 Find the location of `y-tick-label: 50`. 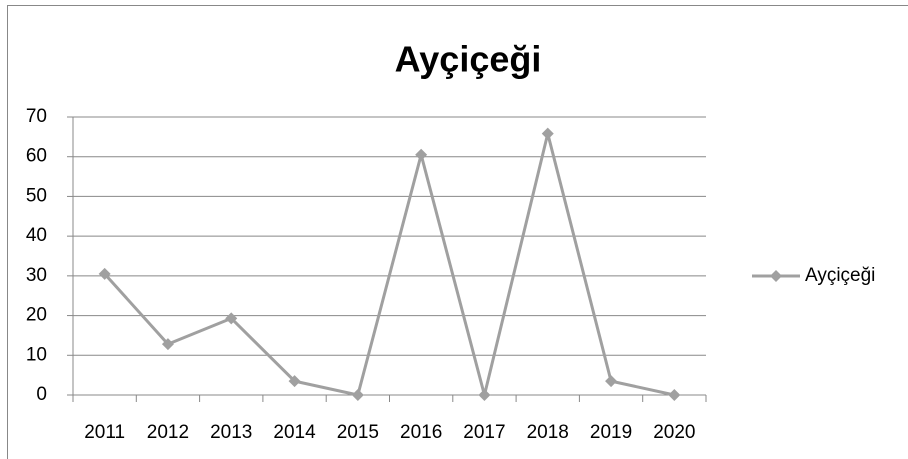

y-tick-label: 50 is located at coordinates (36, 195).